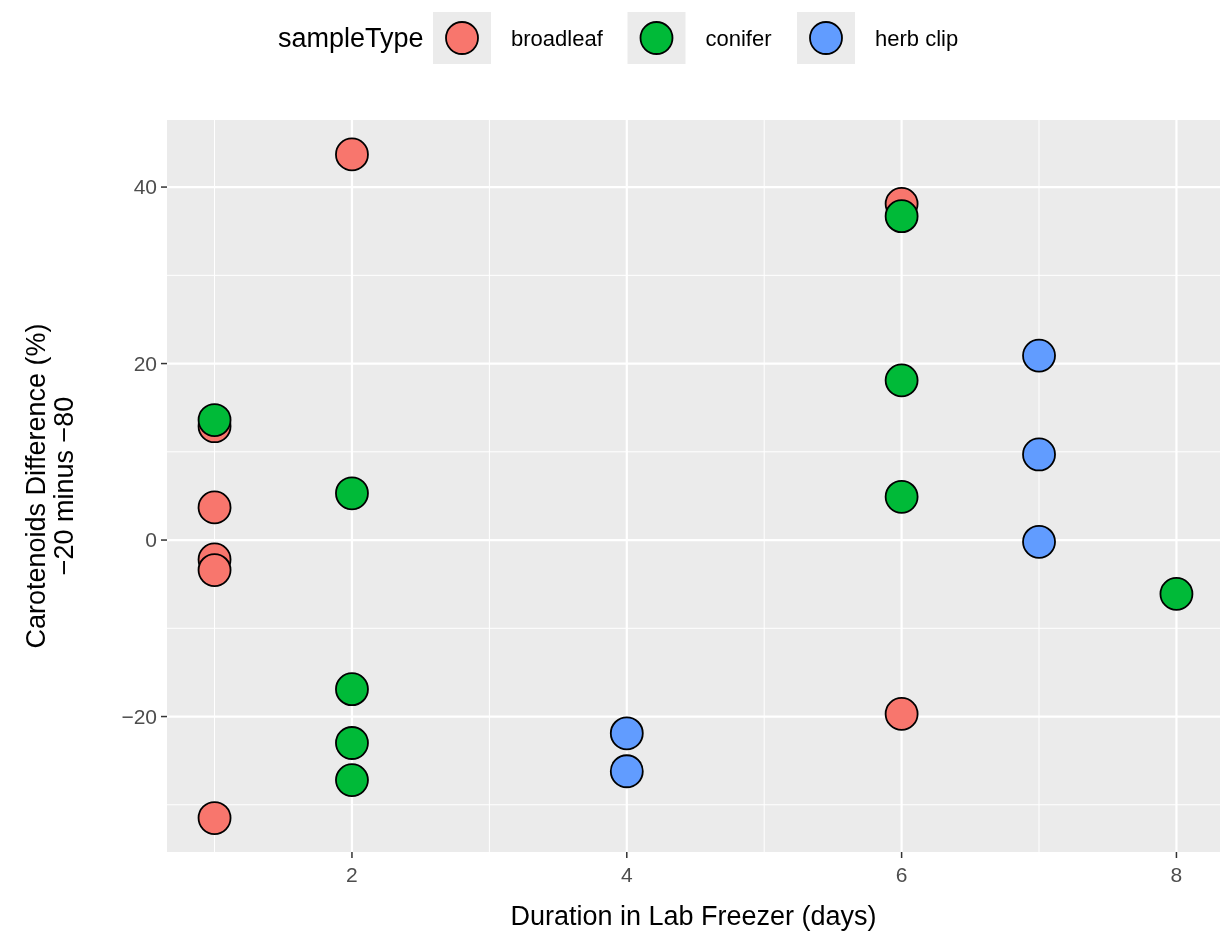 The height and width of the screenshot is (944, 1220). Describe the element at coordinates (1176, 874) in the screenshot. I see `x-tick-label: 8` at that location.